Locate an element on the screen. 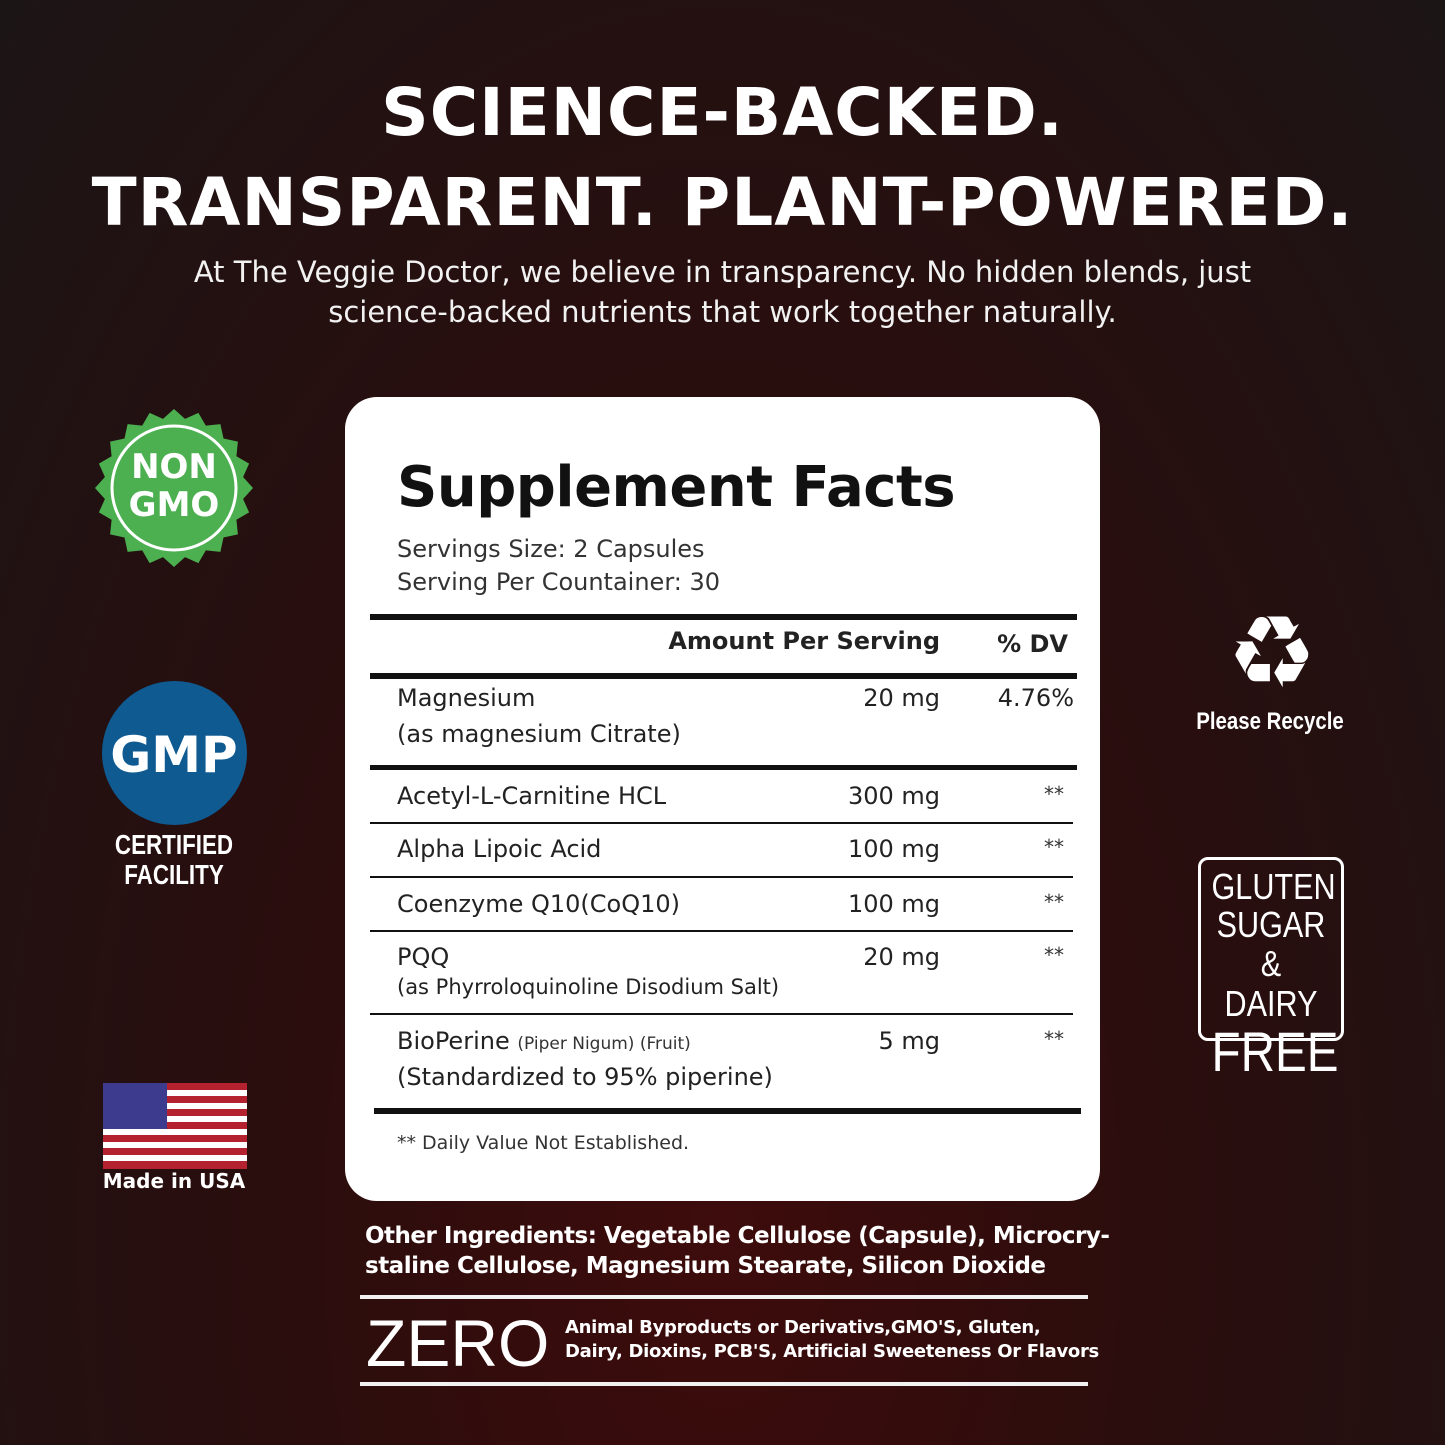 The height and width of the screenshot is (1445, 1445). gmp-caption1: CERTIFIED is located at coordinates (174, 844).